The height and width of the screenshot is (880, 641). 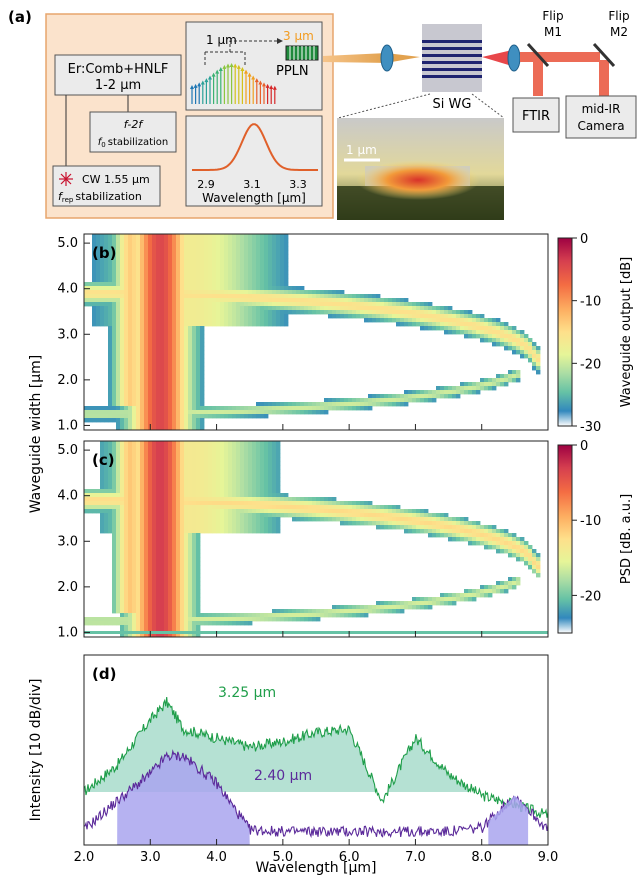 I want to click on flip-mirror-m1-icon, so click(x=538, y=55).